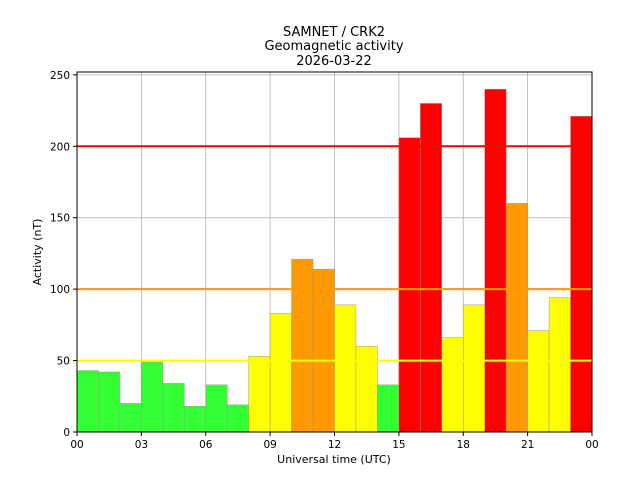  I want to click on x-axis-ticks: 00 03 06 09 12 15 18 21 00, so click(334, 441).